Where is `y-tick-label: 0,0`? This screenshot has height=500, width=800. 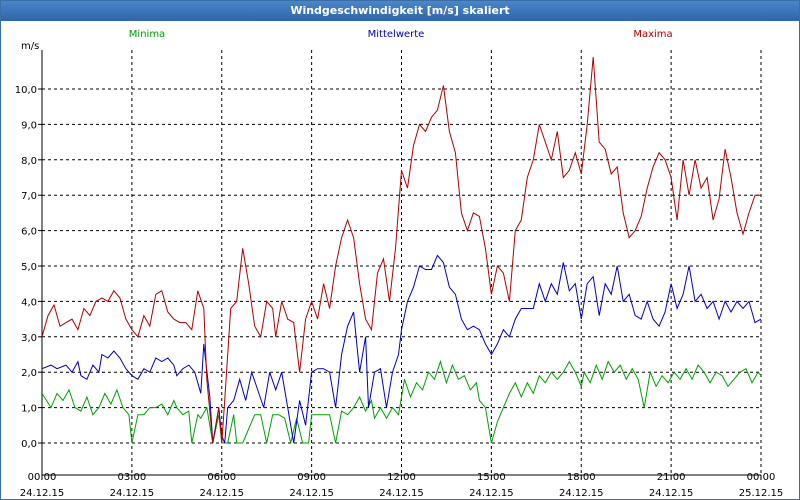
y-tick-label: 0,0 is located at coordinates (29, 444).